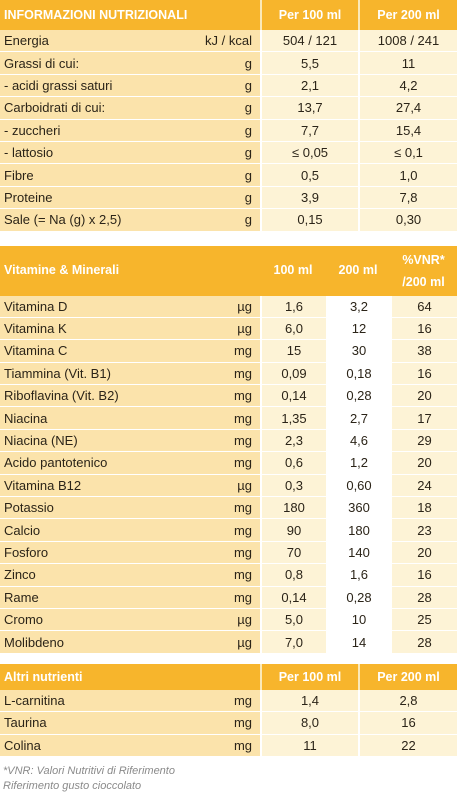 The height and width of the screenshot is (798, 457). What do you see at coordinates (228, 198) in the screenshot?
I see `nutrition-row: Proteine g 3,9 7,8` at bounding box center [228, 198].